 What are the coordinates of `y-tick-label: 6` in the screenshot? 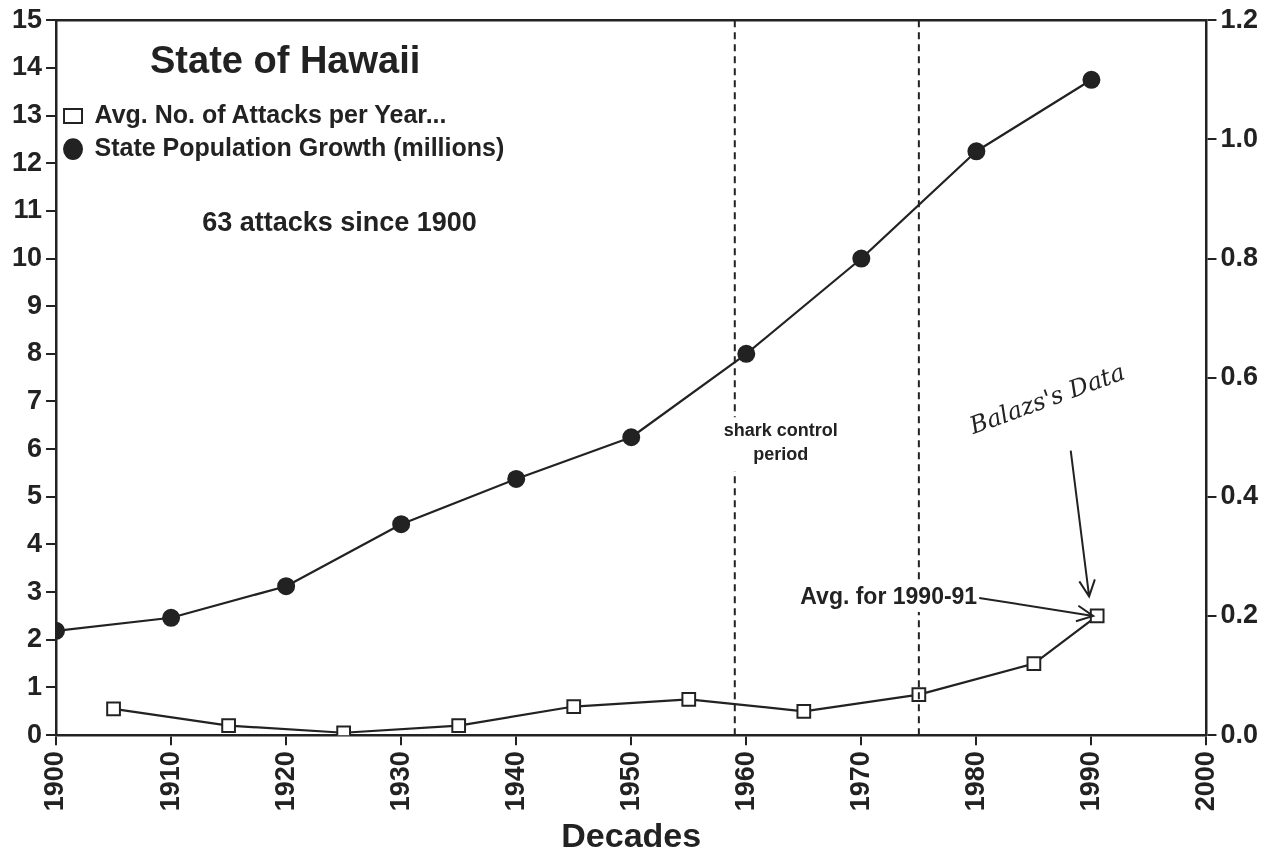 It's located at (35, 447).